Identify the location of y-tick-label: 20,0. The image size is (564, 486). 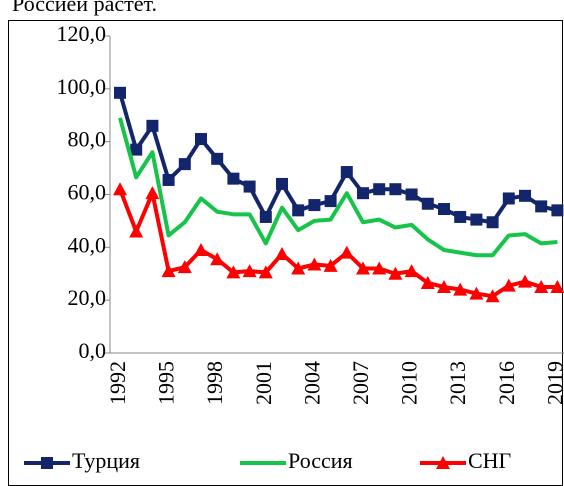
(87, 297).